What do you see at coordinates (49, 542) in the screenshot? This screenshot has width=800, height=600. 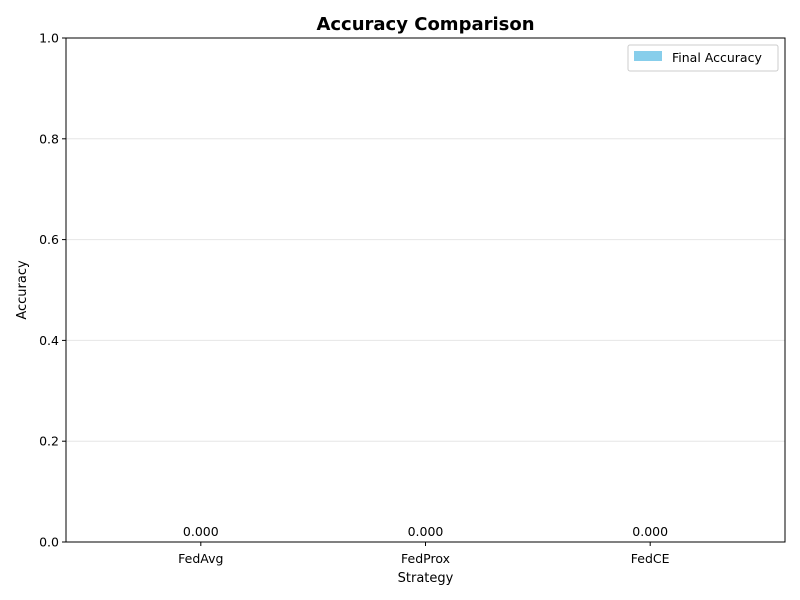 I see `y-tick-label: 0.0` at bounding box center [49, 542].